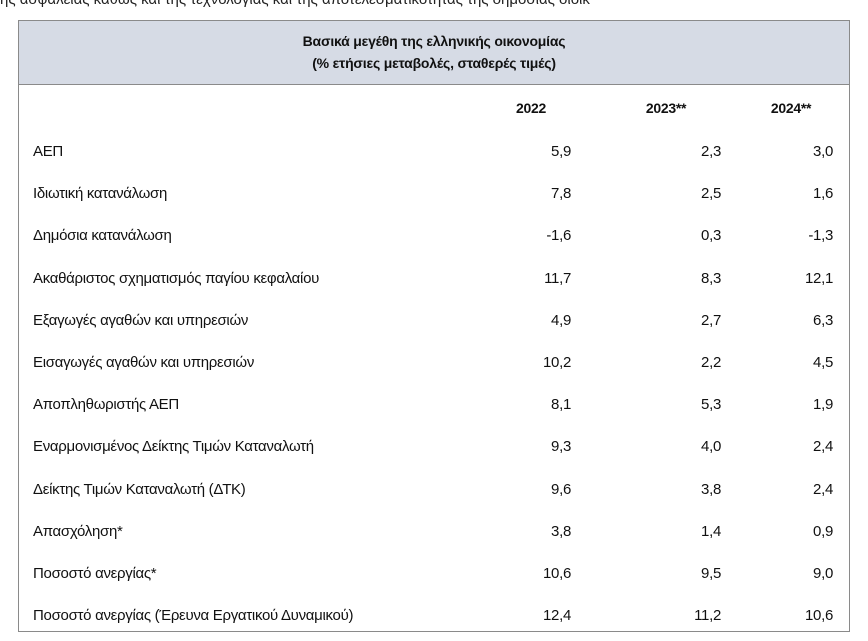 The image size is (868, 641). What do you see at coordinates (144, 362) in the screenshot?
I see `row-label: Εισαγωγές αγαθών και υπηρεσιών` at bounding box center [144, 362].